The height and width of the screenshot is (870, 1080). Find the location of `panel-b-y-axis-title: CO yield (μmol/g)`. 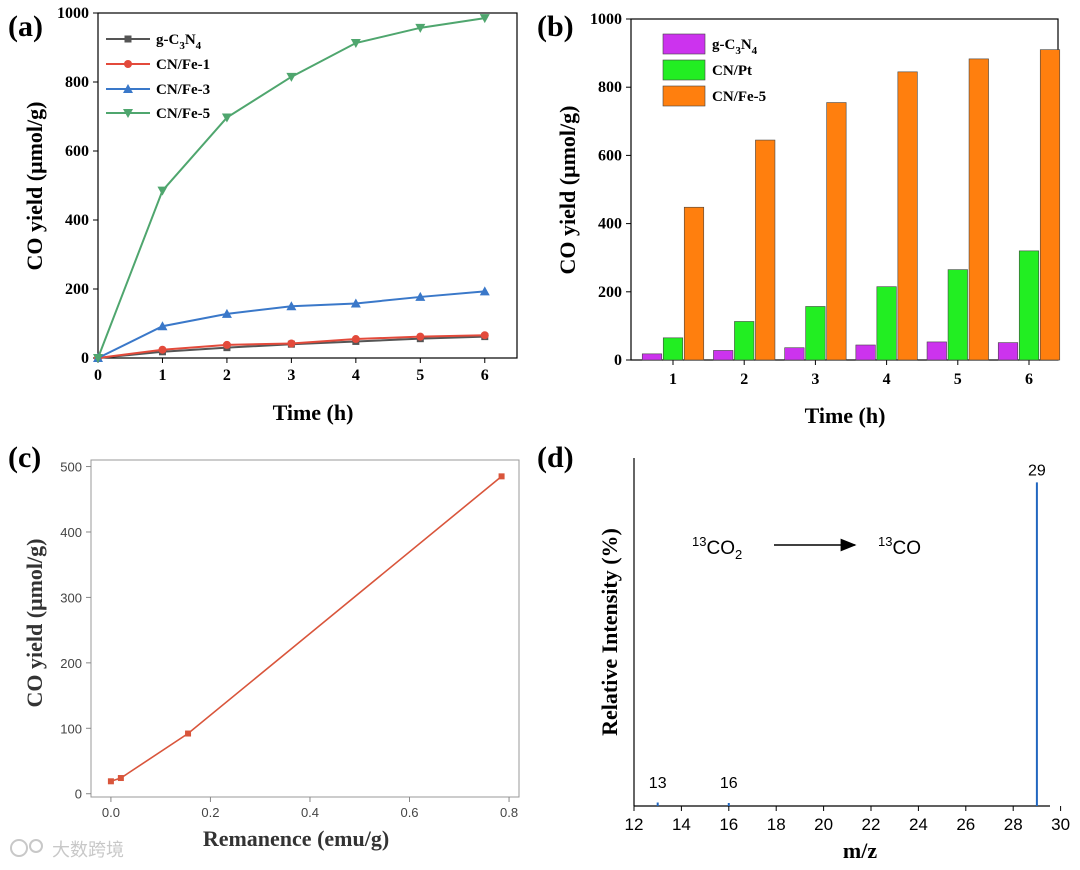

panel-b-y-axis-title: CO yield (μmol/g) is located at coordinates (567, 190).